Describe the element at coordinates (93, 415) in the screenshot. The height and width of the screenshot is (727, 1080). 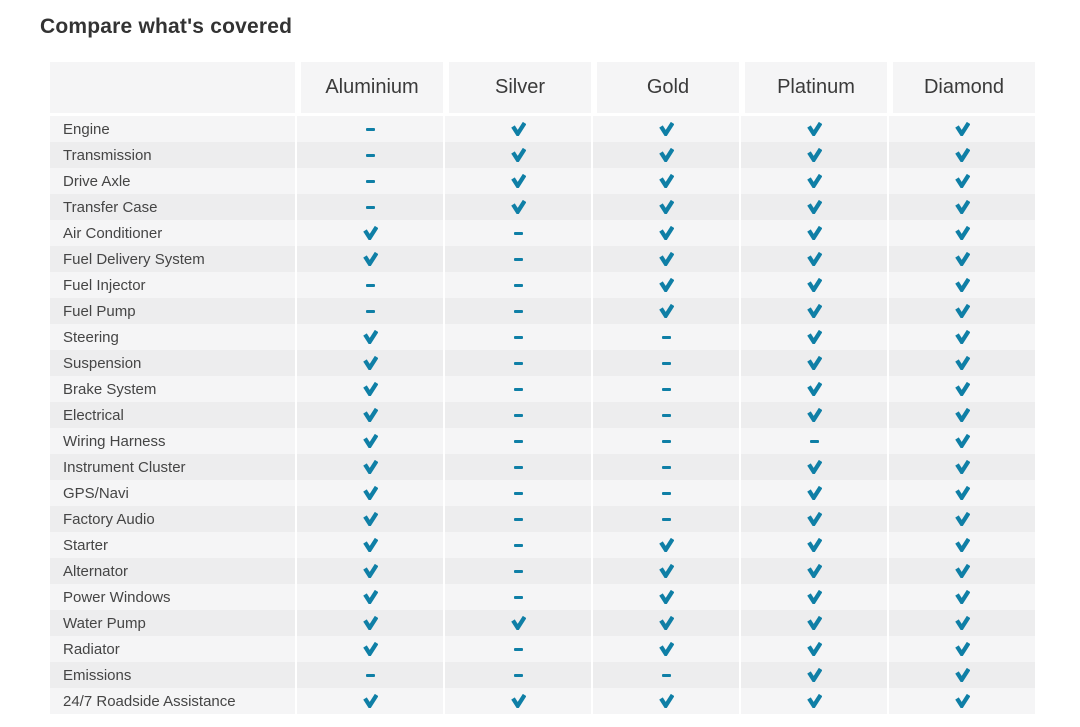
I see `row-label: Electrical` at that location.